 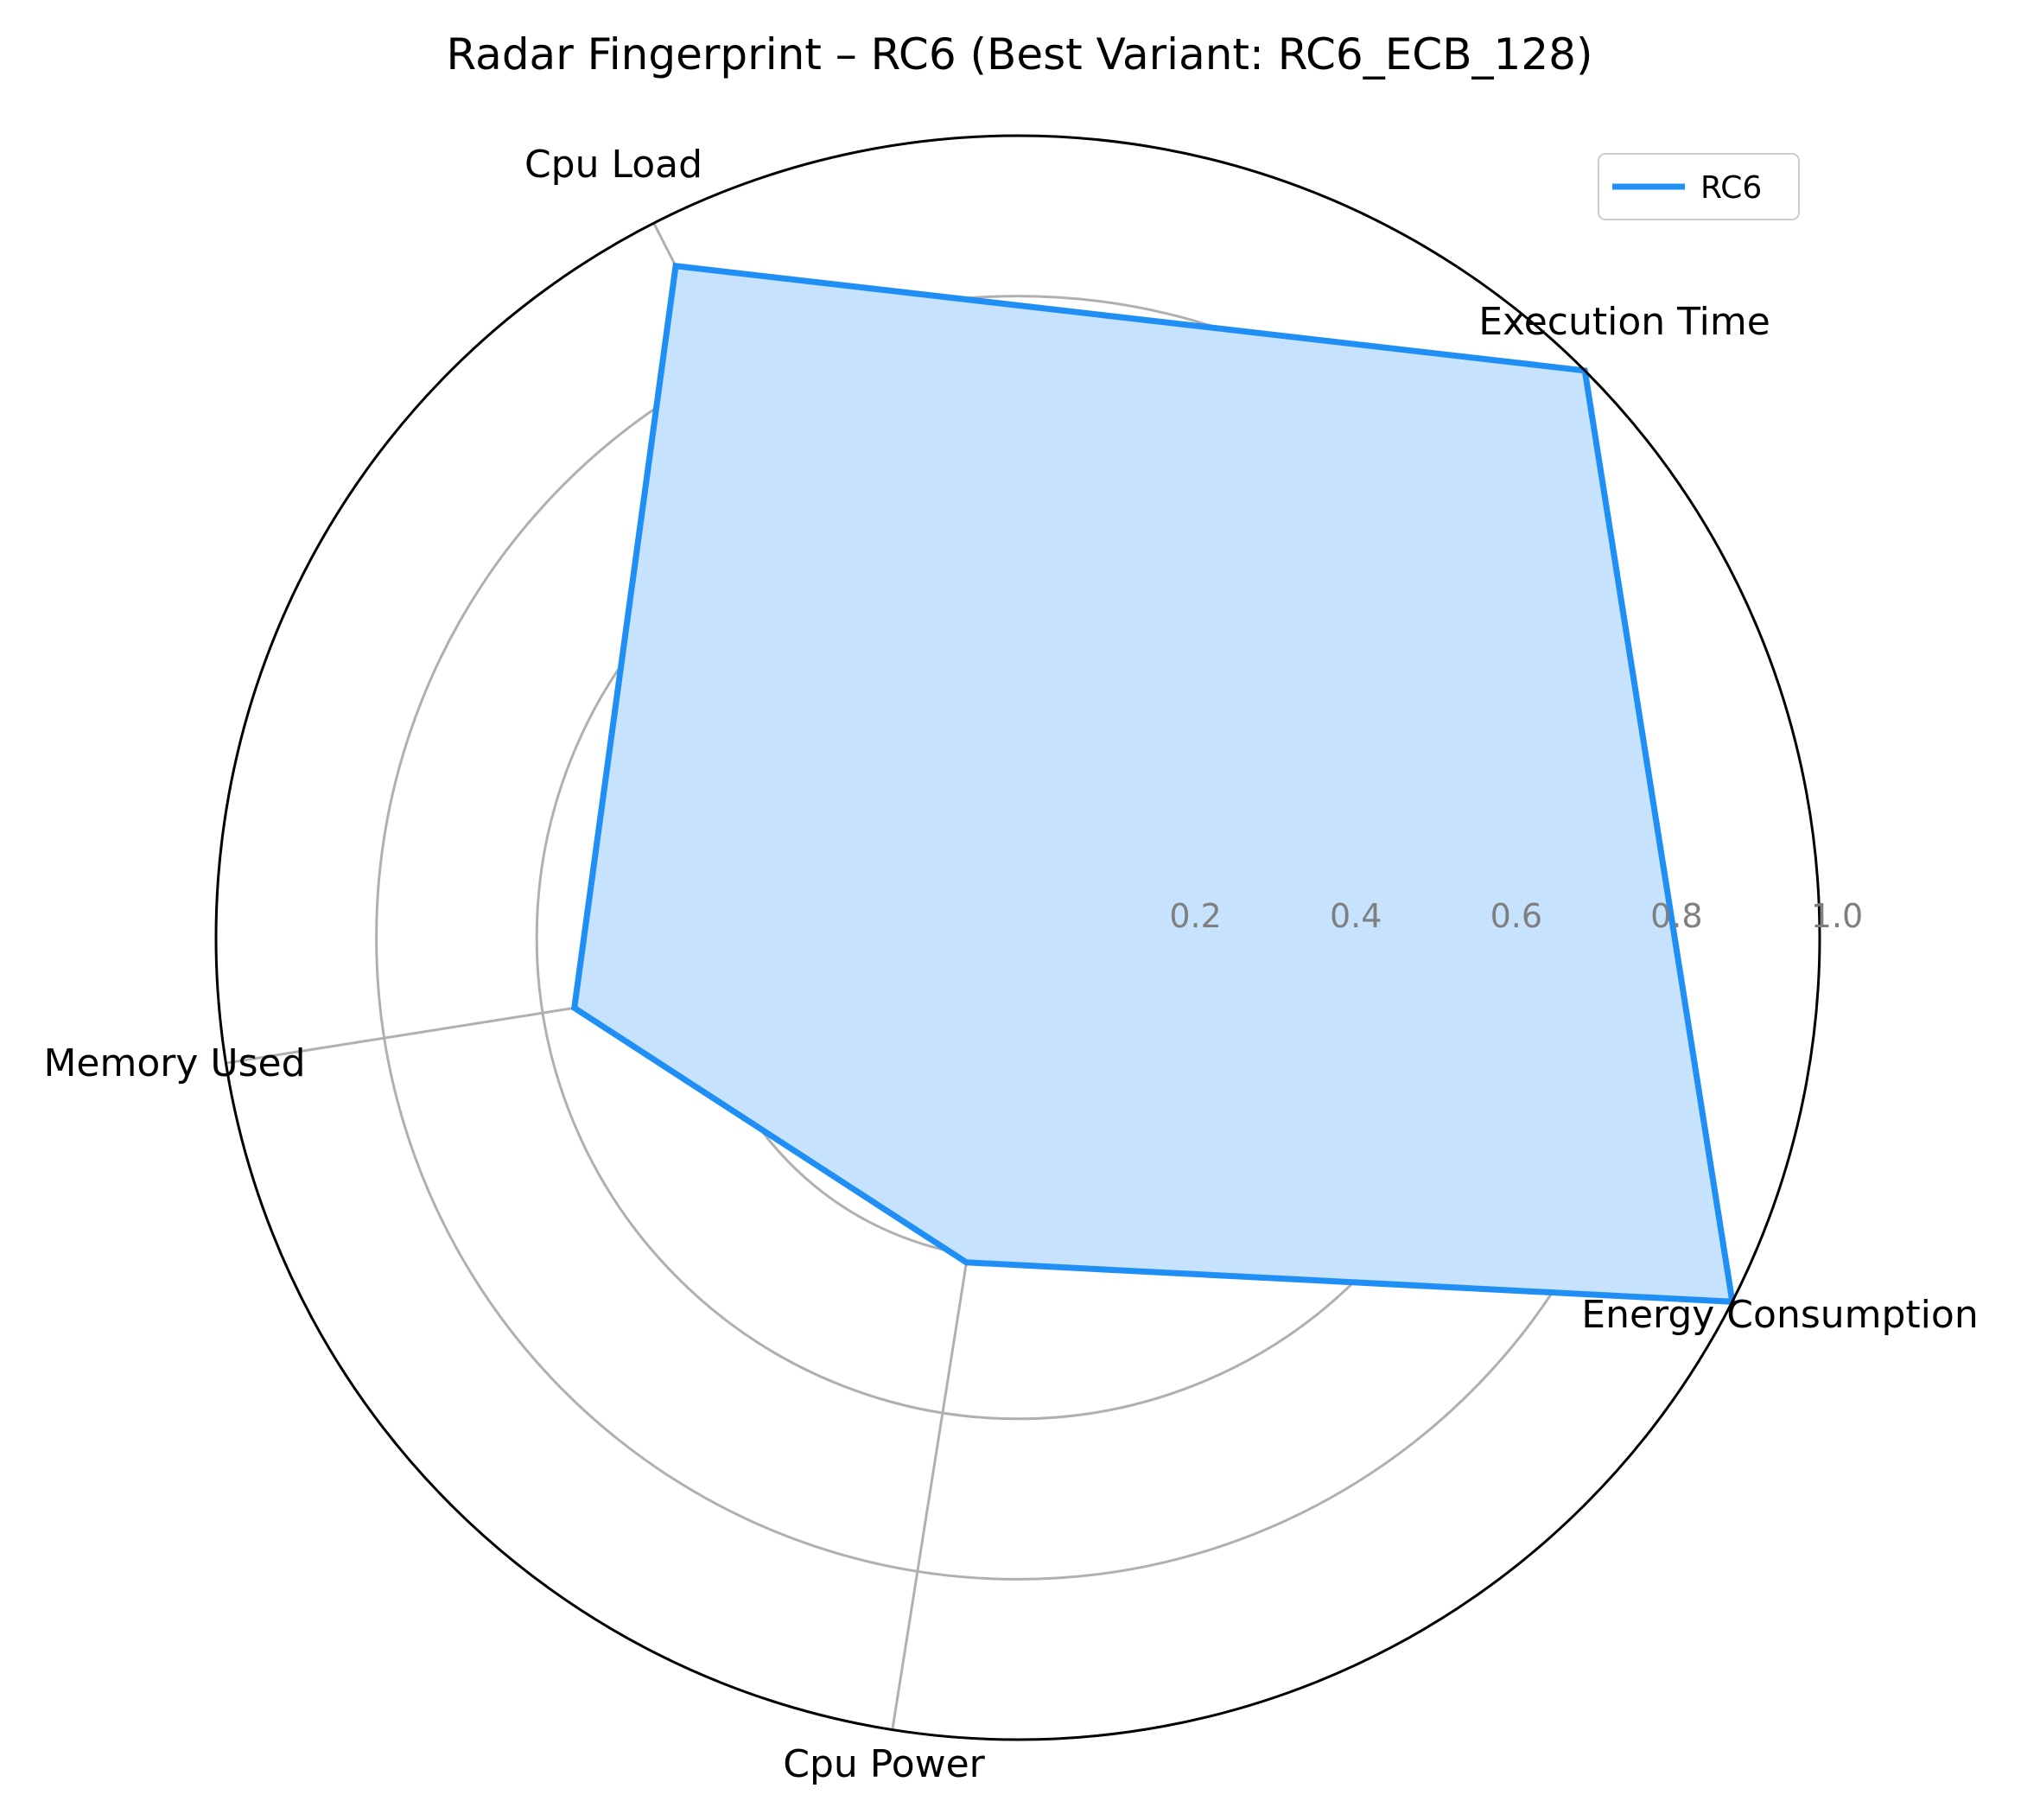 What do you see at coordinates (884, 1764) in the screenshot?
I see `axis-label-3: Cpu Power` at bounding box center [884, 1764].